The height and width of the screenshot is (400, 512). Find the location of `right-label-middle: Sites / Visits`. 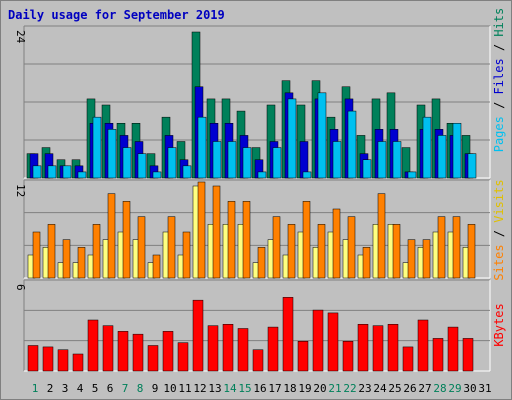

right-label-middle: Sites / Visits is located at coordinates (499, 229).